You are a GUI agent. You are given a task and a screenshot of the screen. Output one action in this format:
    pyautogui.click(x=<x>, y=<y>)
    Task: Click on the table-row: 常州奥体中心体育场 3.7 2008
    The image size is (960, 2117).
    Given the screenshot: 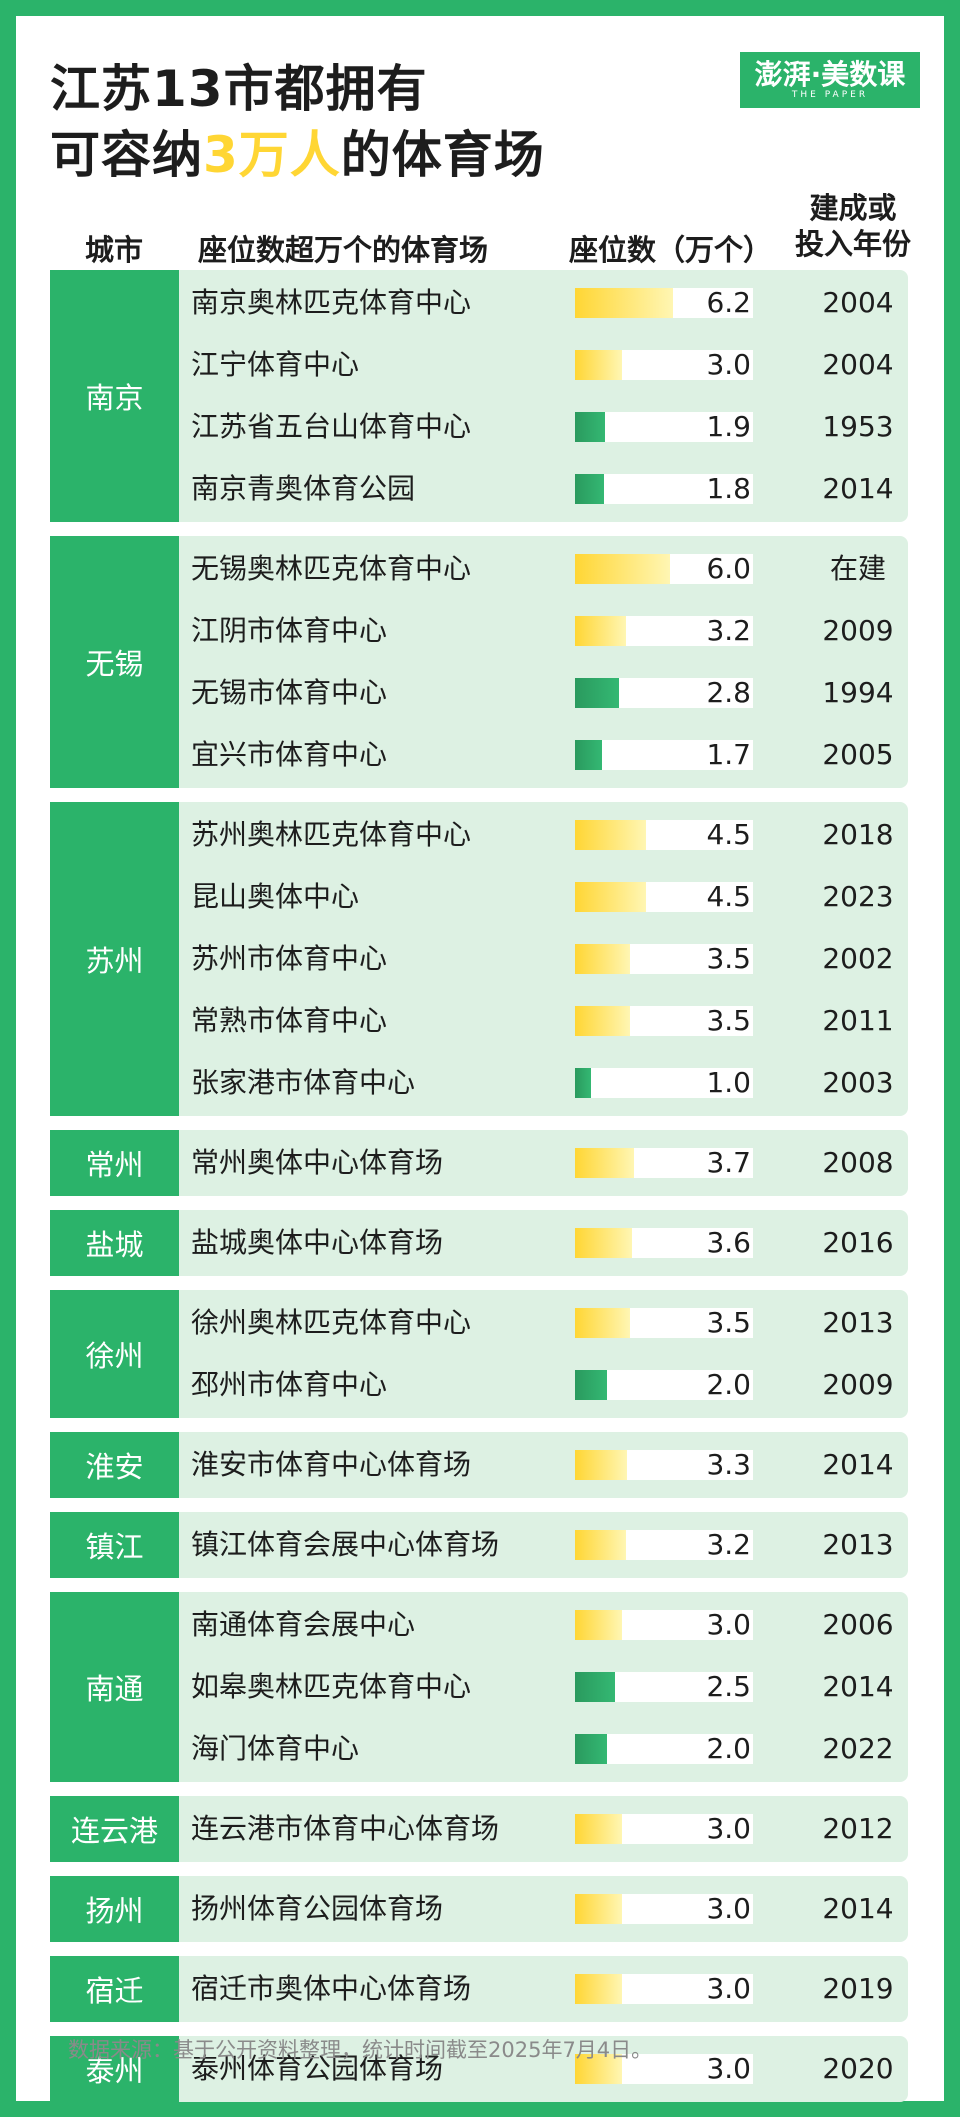 What is the action you would take?
    pyautogui.click(x=543, y=1163)
    